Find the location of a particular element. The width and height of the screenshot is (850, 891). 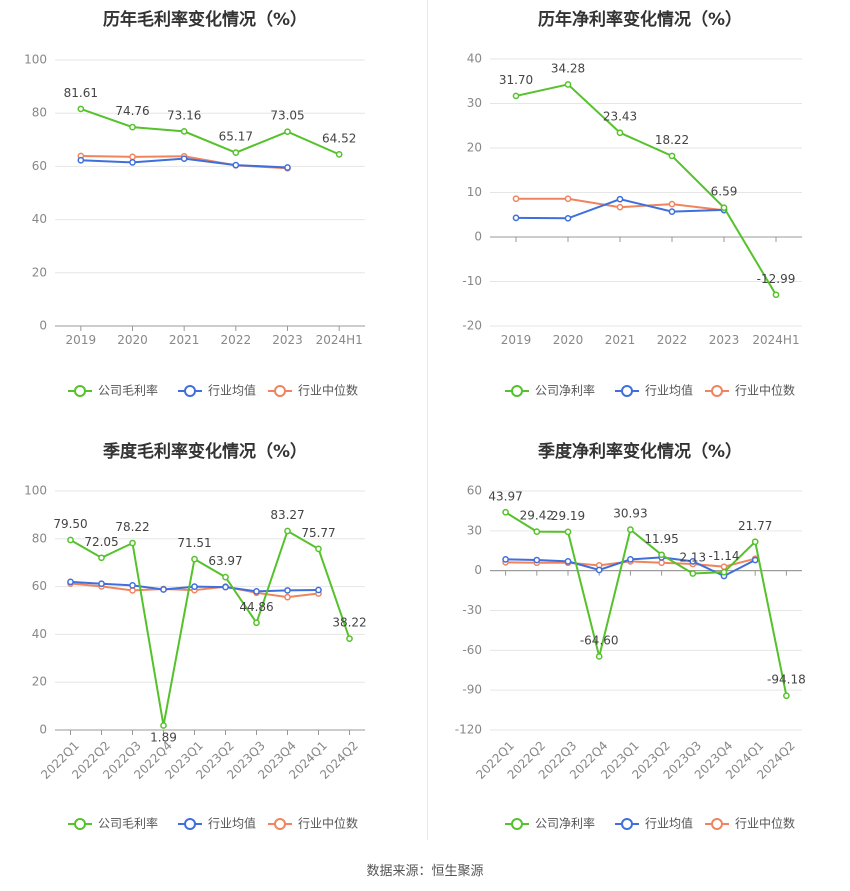

data-label: 34.28 is located at coordinates (568, 68).